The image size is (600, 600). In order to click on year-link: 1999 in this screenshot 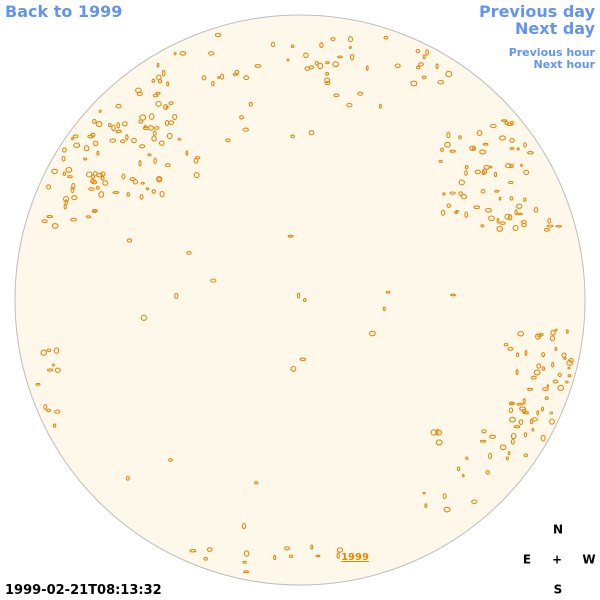, I will do `click(355, 557)`.